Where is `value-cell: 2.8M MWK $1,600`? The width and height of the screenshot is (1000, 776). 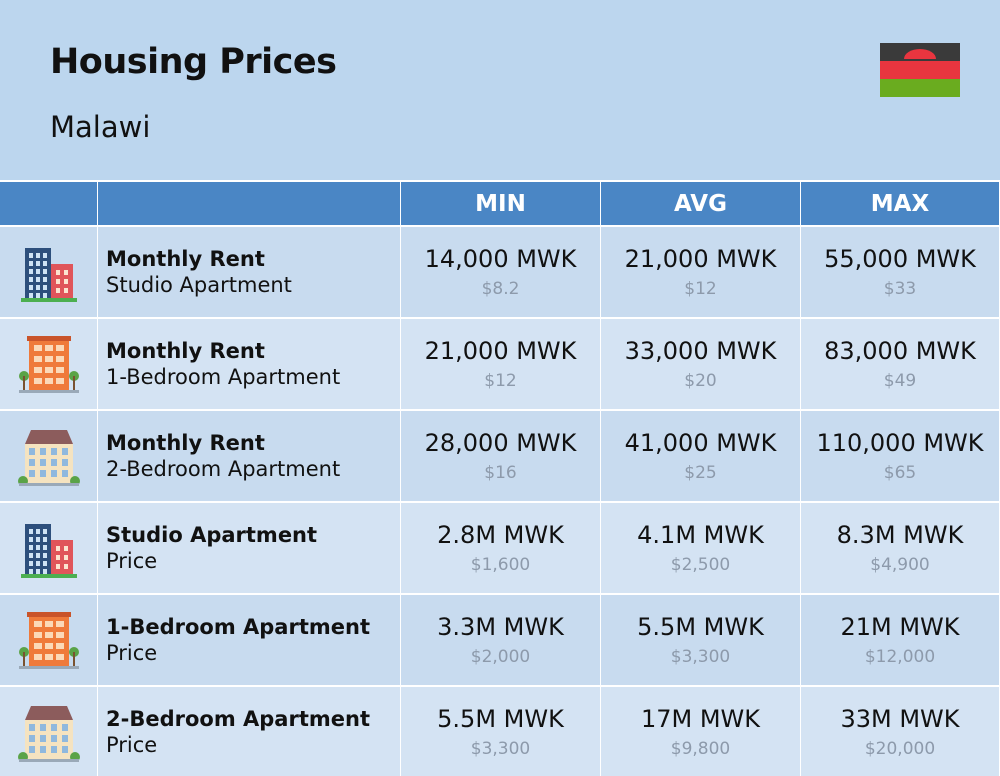 value-cell: 2.8M MWK $1,600 is located at coordinates (500, 548).